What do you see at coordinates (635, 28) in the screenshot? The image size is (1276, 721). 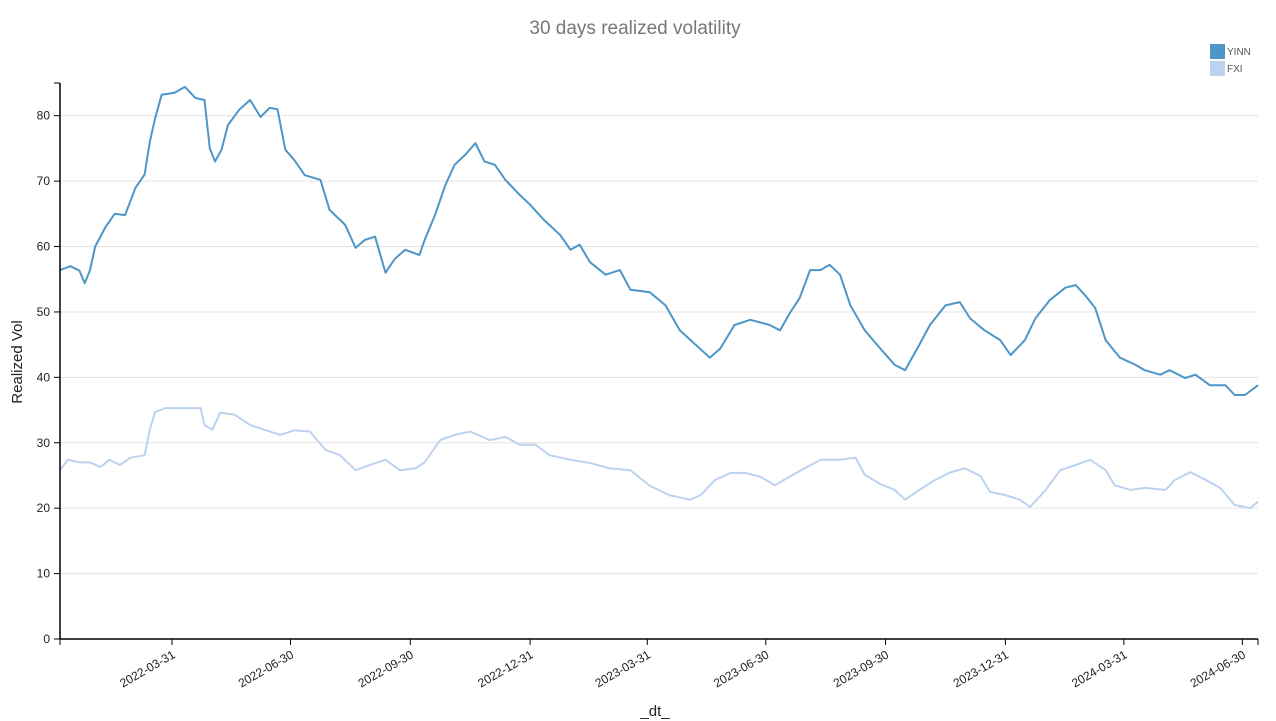 I see `chart-title: 30 days realized volatility` at bounding box center [635, 28].